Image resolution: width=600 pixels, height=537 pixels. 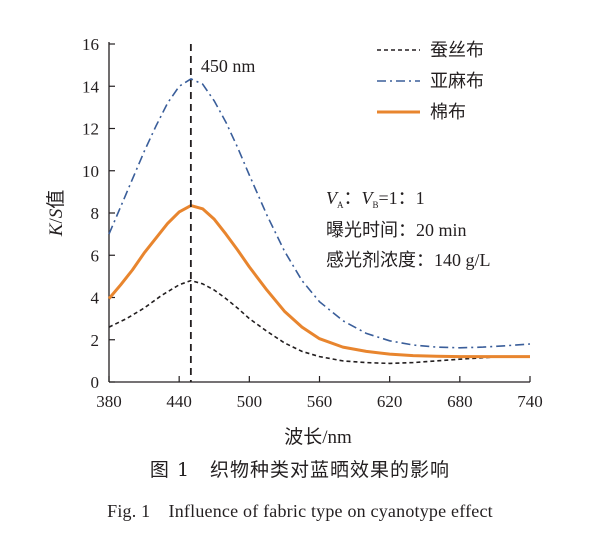 I want to click on x-tick-label: 500, so click(x=250, y=401).